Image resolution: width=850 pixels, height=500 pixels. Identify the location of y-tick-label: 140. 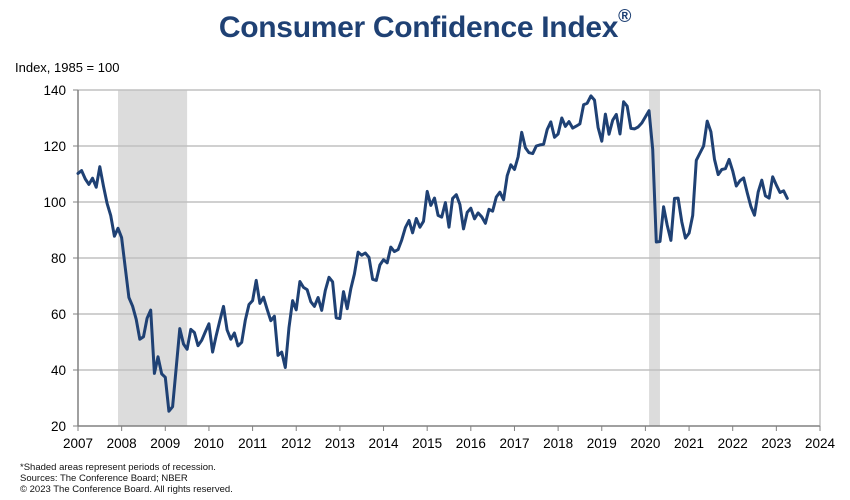
(54, 90).